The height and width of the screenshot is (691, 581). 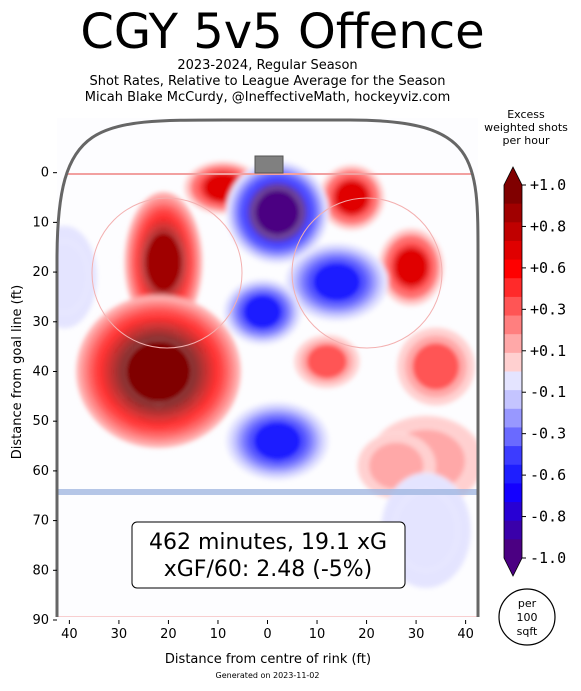 What do you see at coordinates (17, 372) in the screenshot?
I see `y-axis-label: Distance from goal line (ft)` at bounding box center [17, 372].